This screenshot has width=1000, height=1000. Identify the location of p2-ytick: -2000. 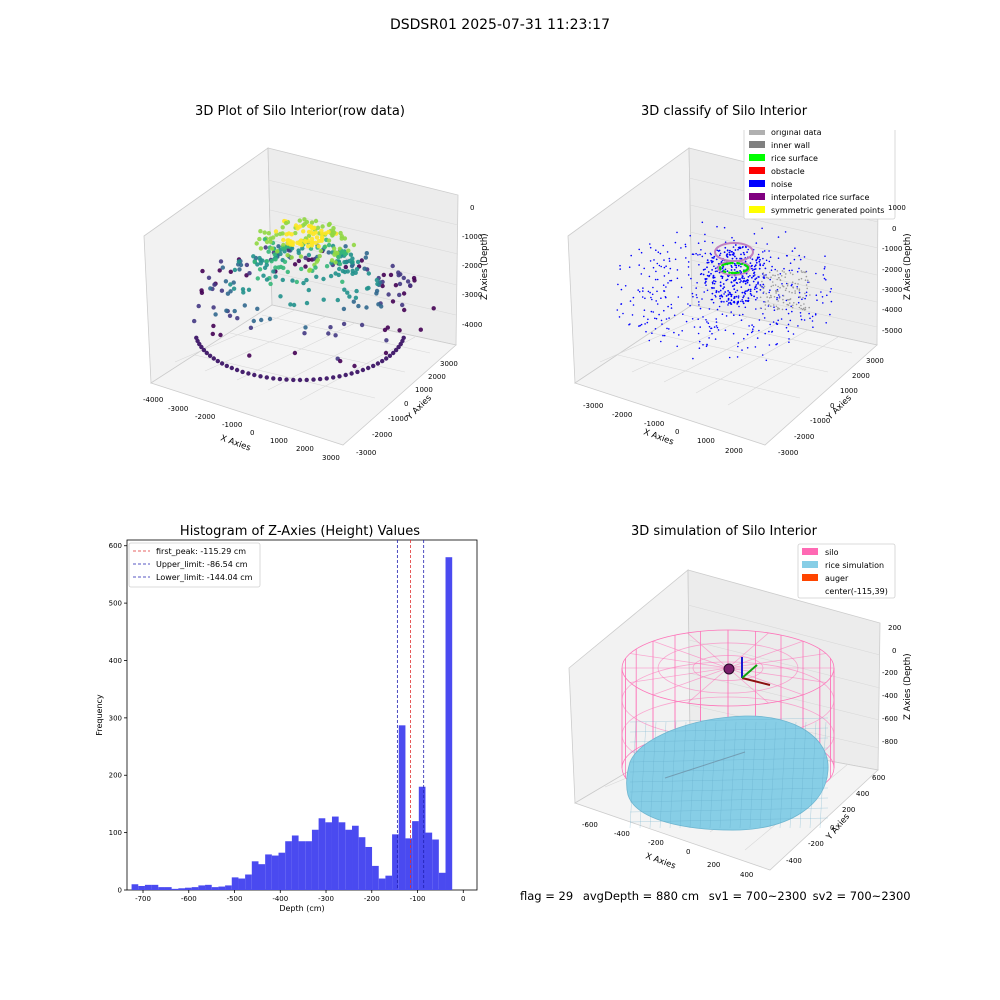
(804, 437).